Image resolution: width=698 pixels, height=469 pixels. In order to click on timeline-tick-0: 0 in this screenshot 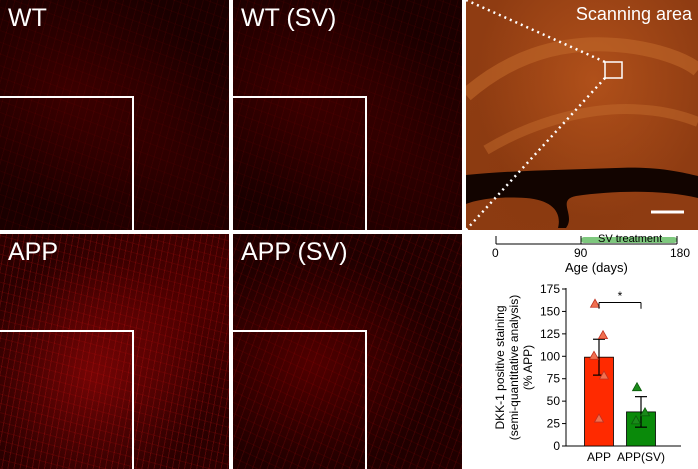, I will do `click(495, 253)`.